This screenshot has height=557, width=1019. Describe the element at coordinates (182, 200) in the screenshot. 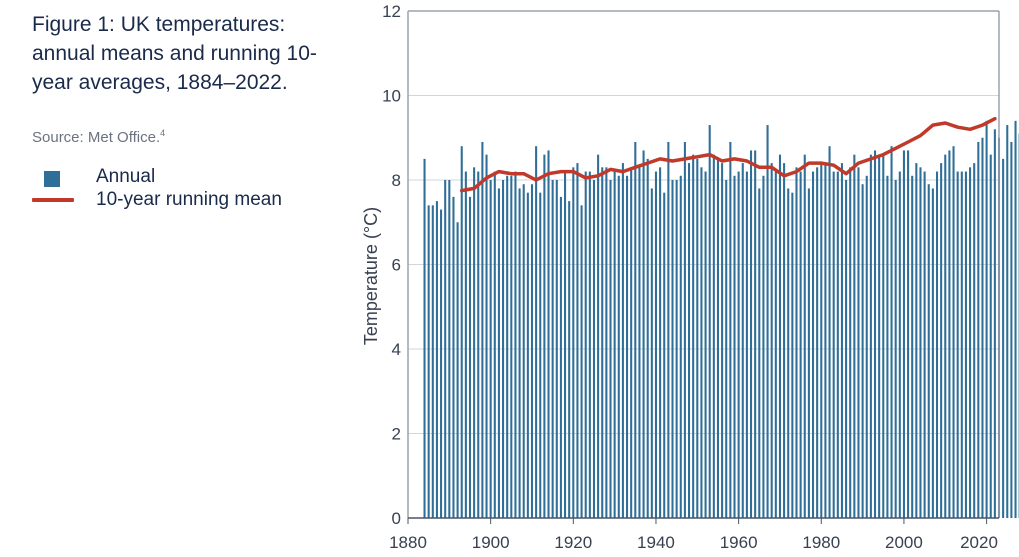

I see `legend-item-running-mean: 10-year running mean` at that location.